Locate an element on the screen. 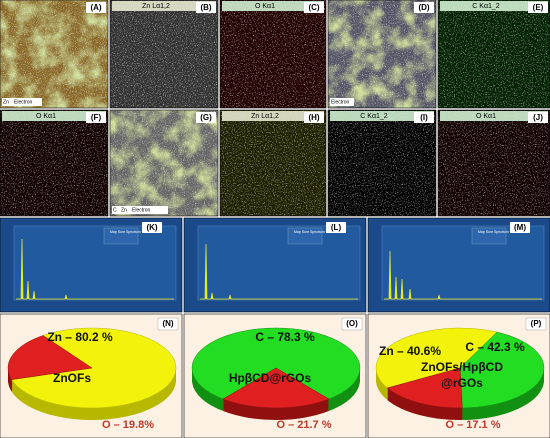 Image resolution: width=550 pixels, height=438 pixels. panel-label: (B) is located at coordinates (205, 7).